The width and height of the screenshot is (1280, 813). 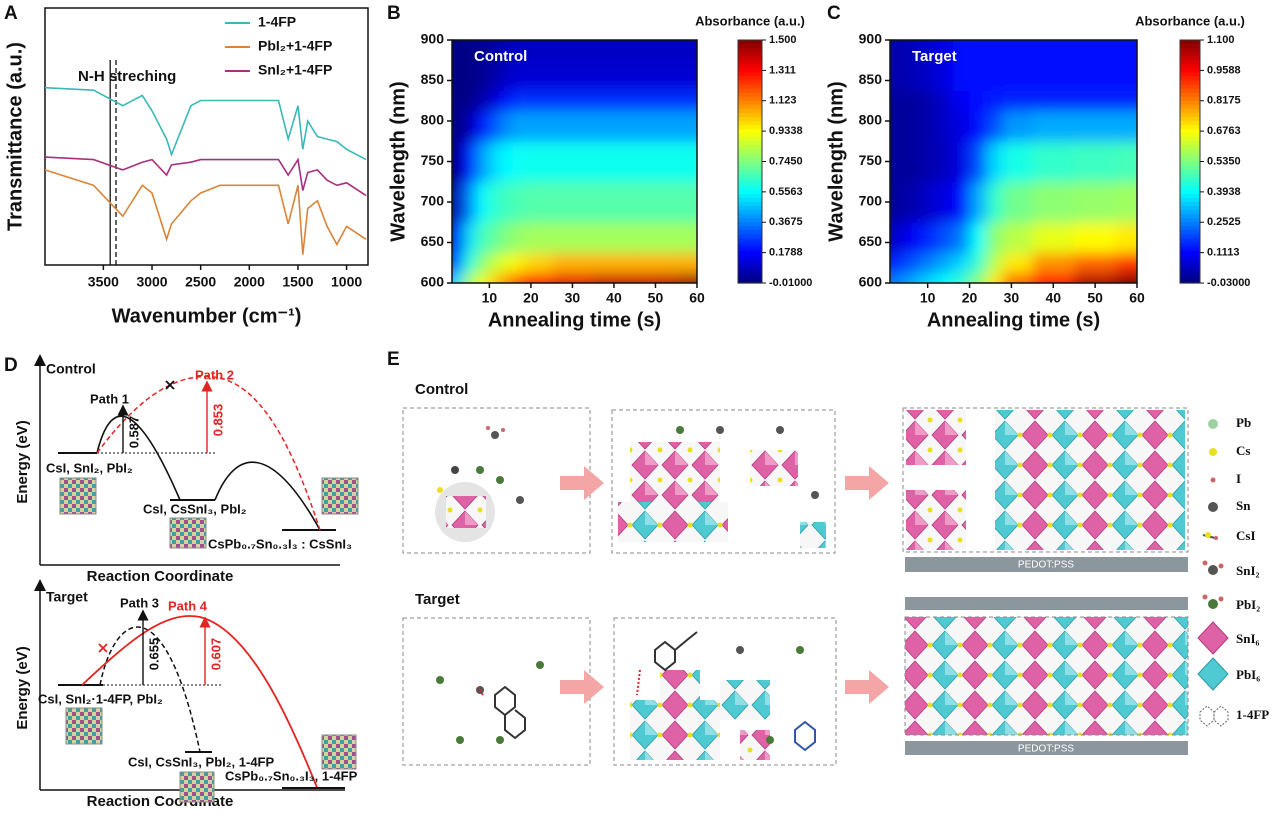 What do you see at coordinates (1137, 298) in the screenshot?
I see `x-tick-label: 60` at bounding box center [1137, 298].